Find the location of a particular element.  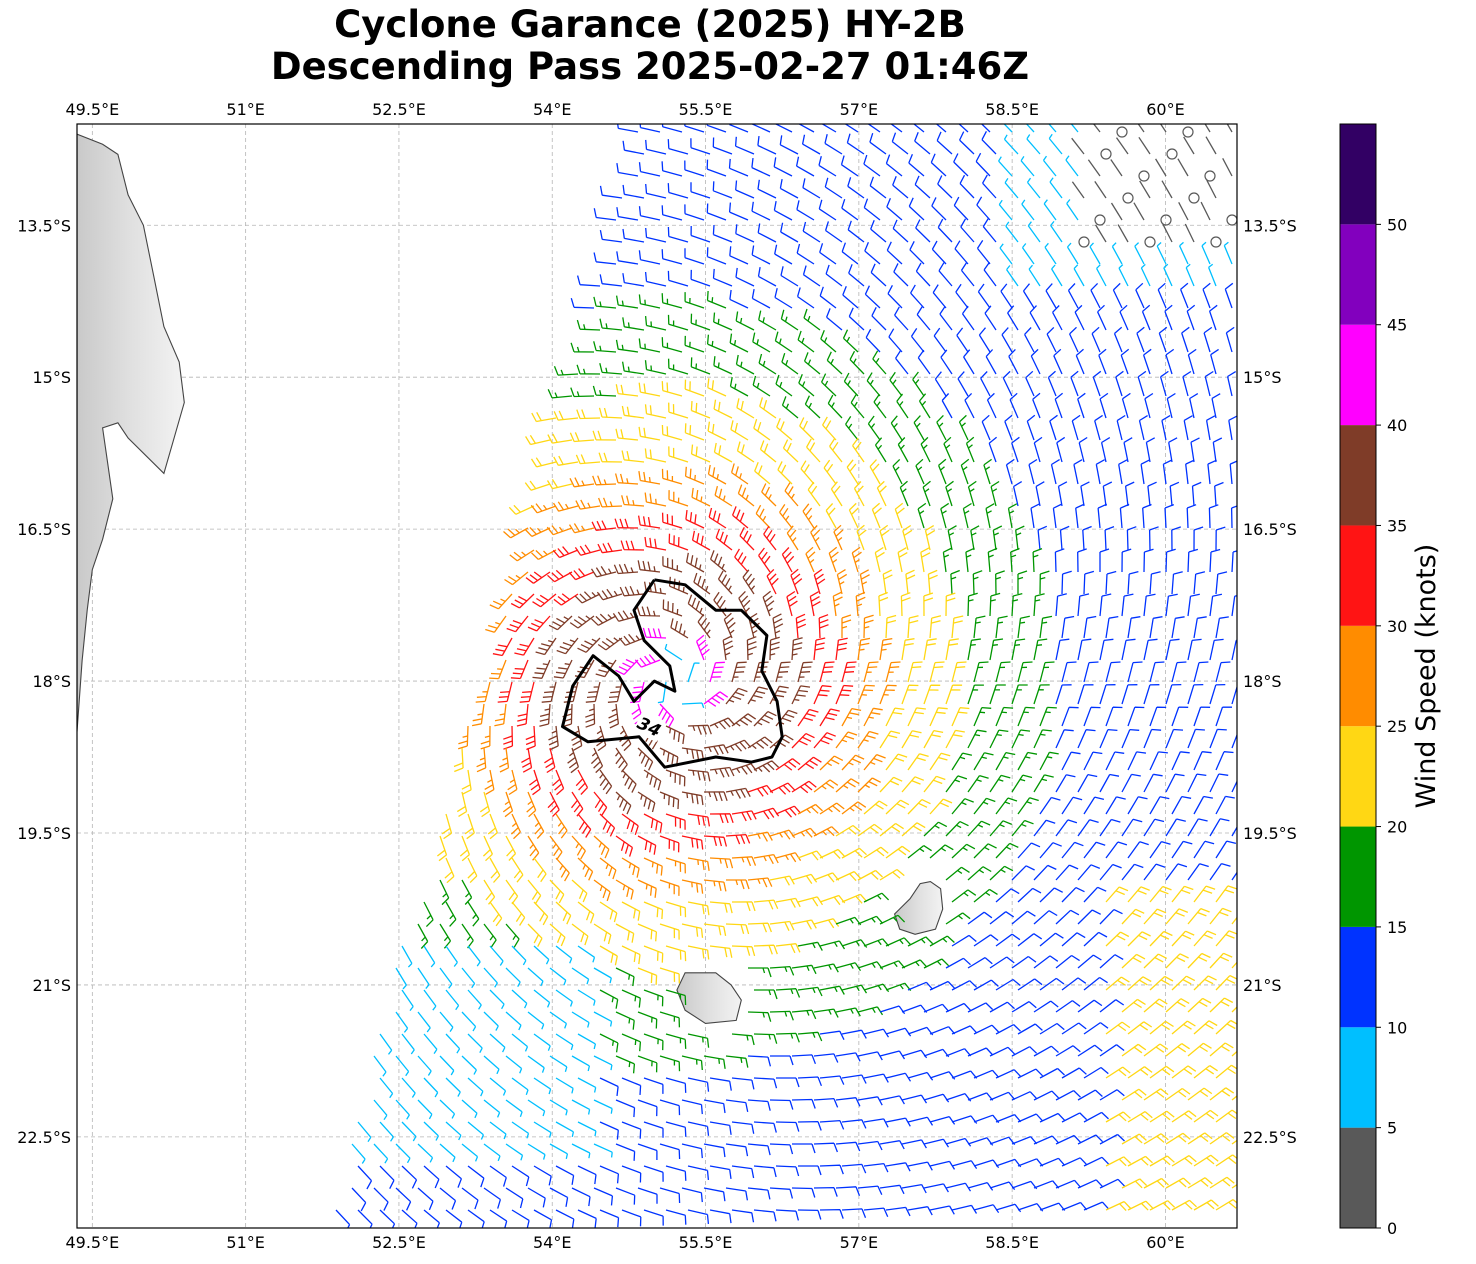

land-madagascar is located at coordinates (131, 432).